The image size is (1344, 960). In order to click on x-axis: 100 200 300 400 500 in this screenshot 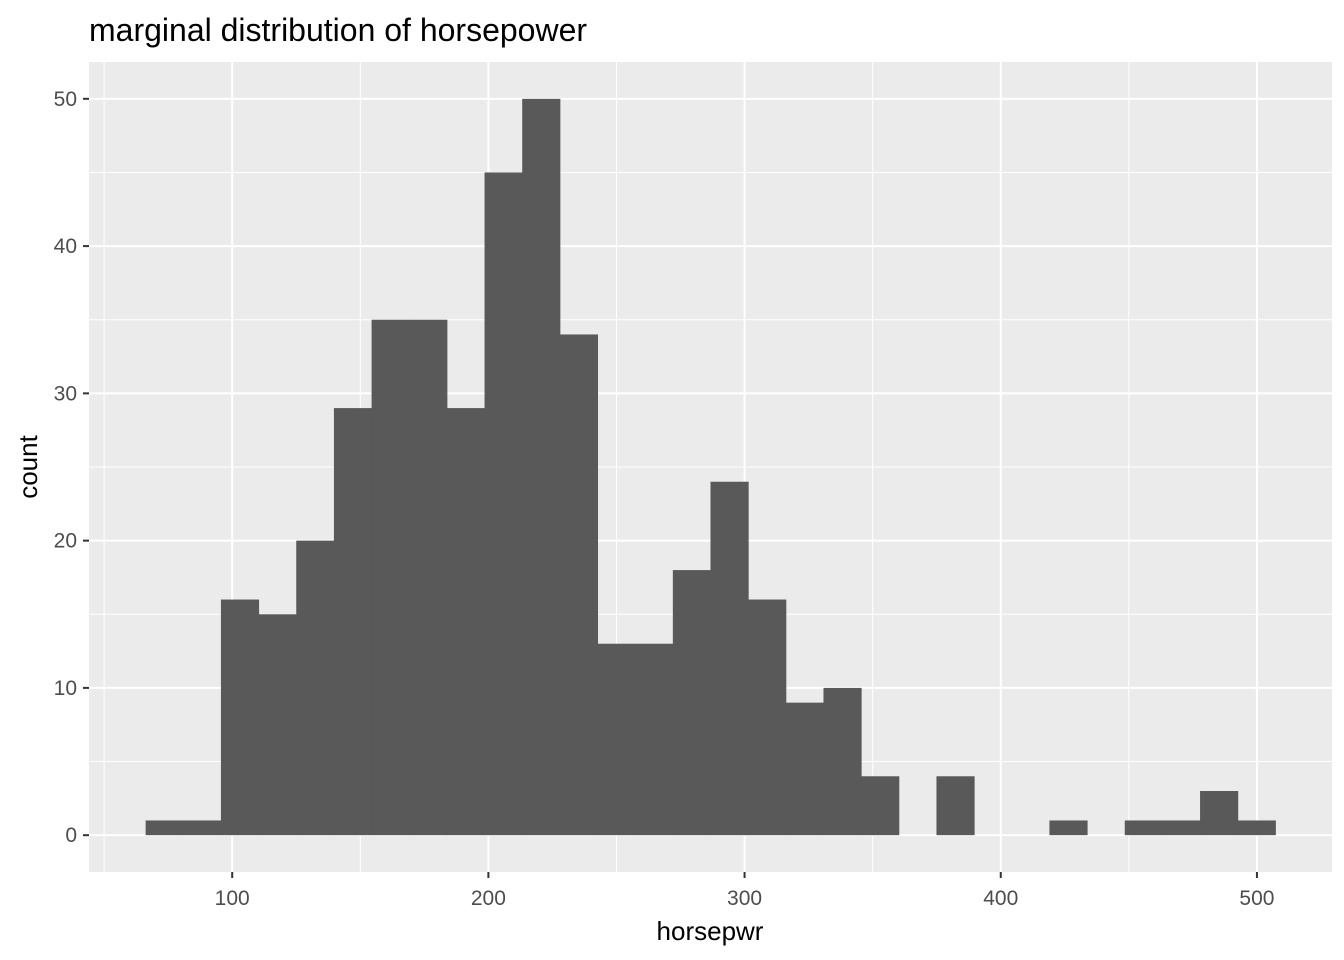, I will do `click(744, 891)`.